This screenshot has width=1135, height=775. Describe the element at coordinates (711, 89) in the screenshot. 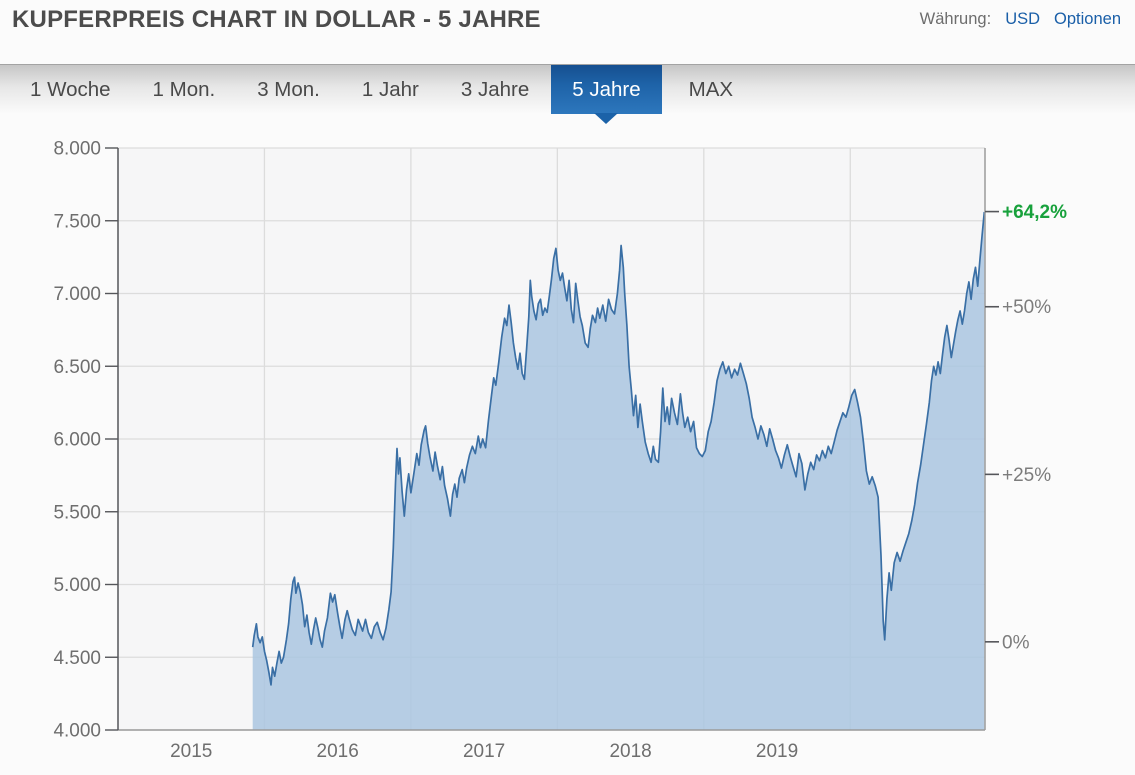

I see `tab-max: MAX` at that location.